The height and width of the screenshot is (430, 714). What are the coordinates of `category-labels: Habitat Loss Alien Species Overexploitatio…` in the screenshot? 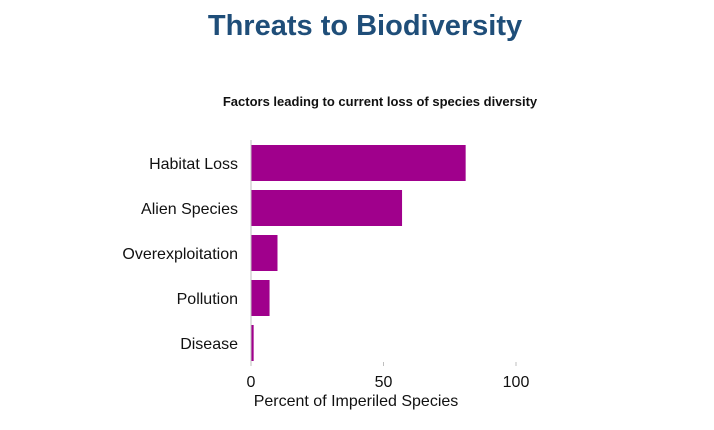 It's located at (180, 254).